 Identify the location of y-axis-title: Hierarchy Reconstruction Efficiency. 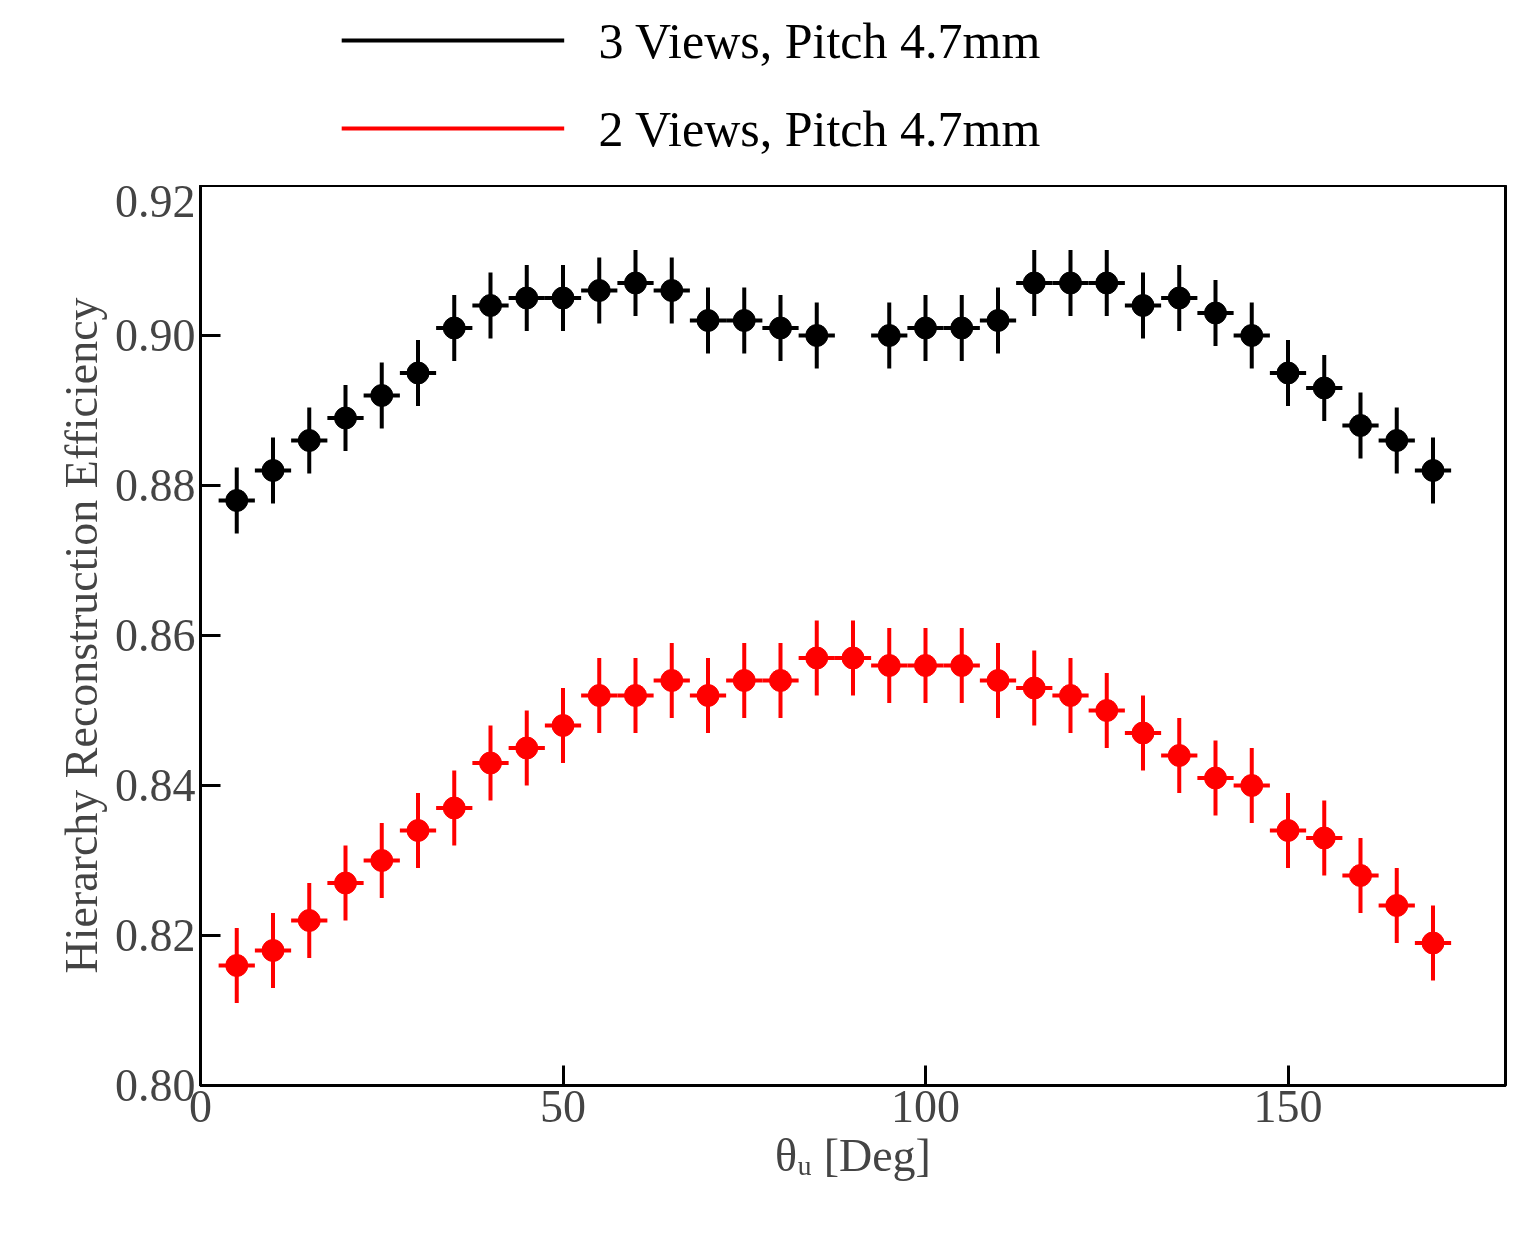
(81, 635).